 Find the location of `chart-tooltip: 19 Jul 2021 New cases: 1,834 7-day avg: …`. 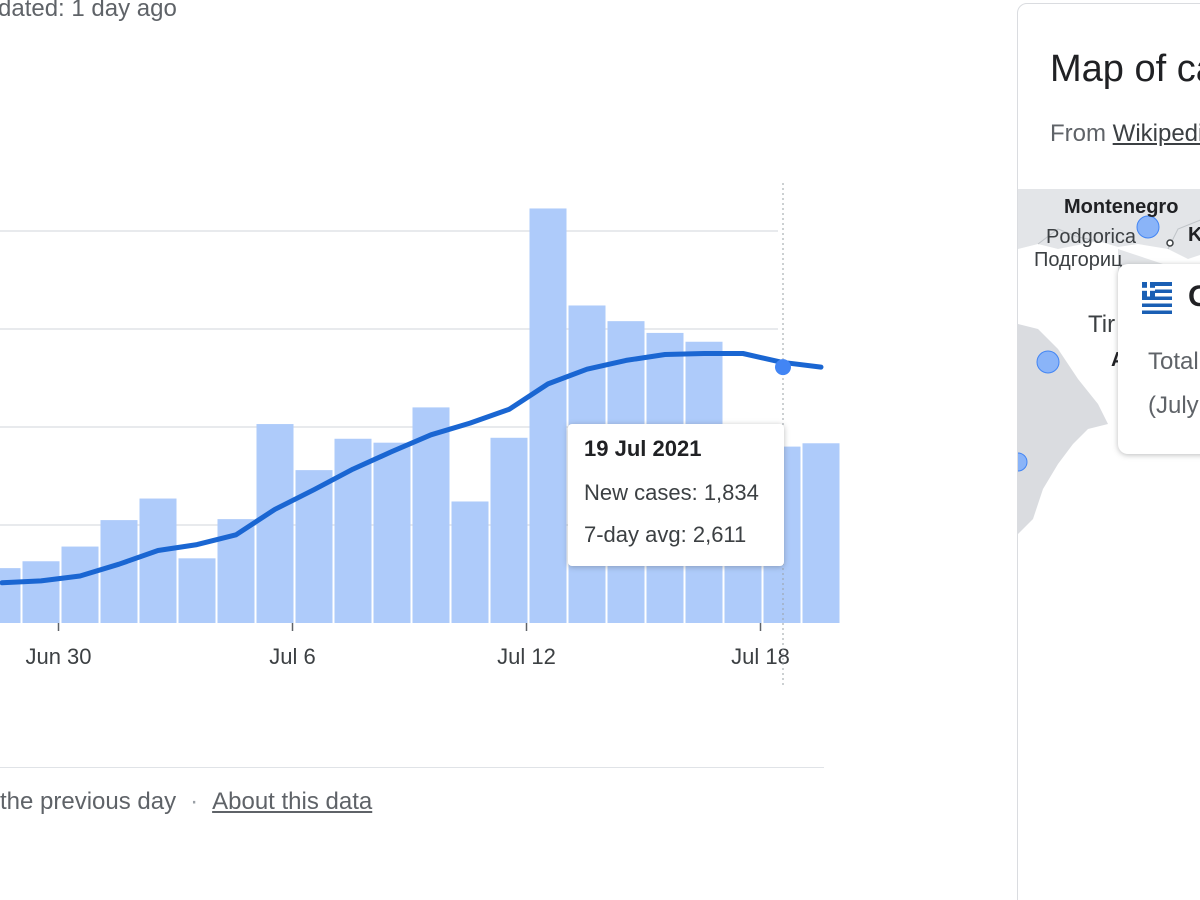

chart-tooltip: 19 Jul 2021 New cases: 1,834 7-day avg: … is located at coordinates (676, 495).